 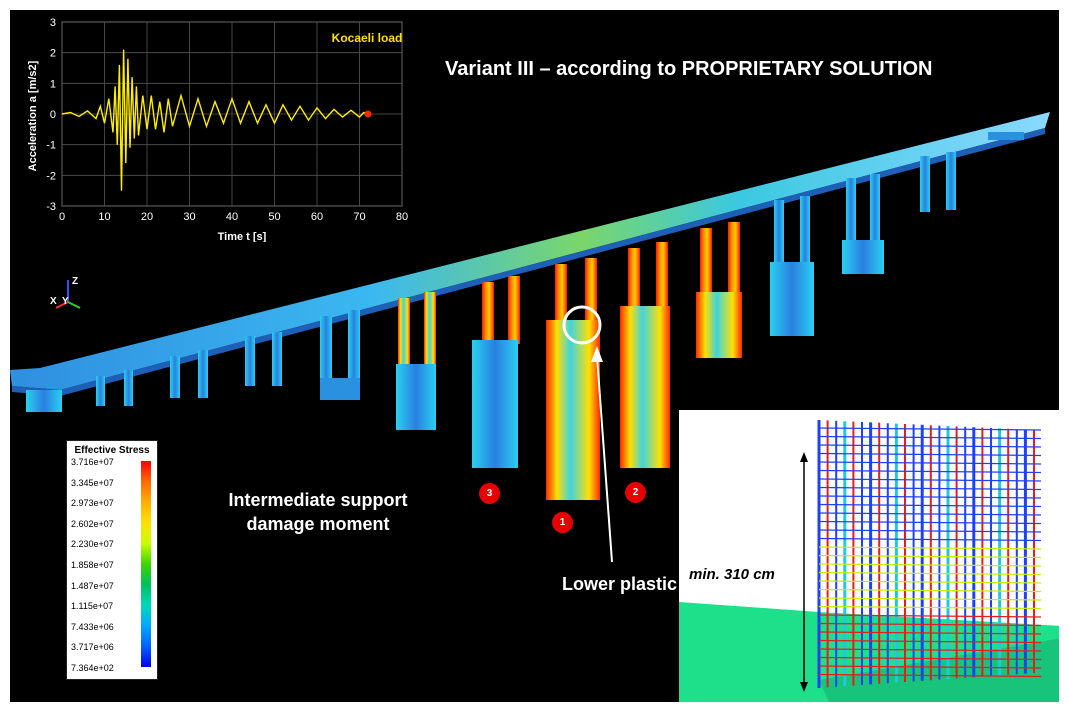 I want to click on legend-value: 7.433e+06, so click(x=92, y=626).